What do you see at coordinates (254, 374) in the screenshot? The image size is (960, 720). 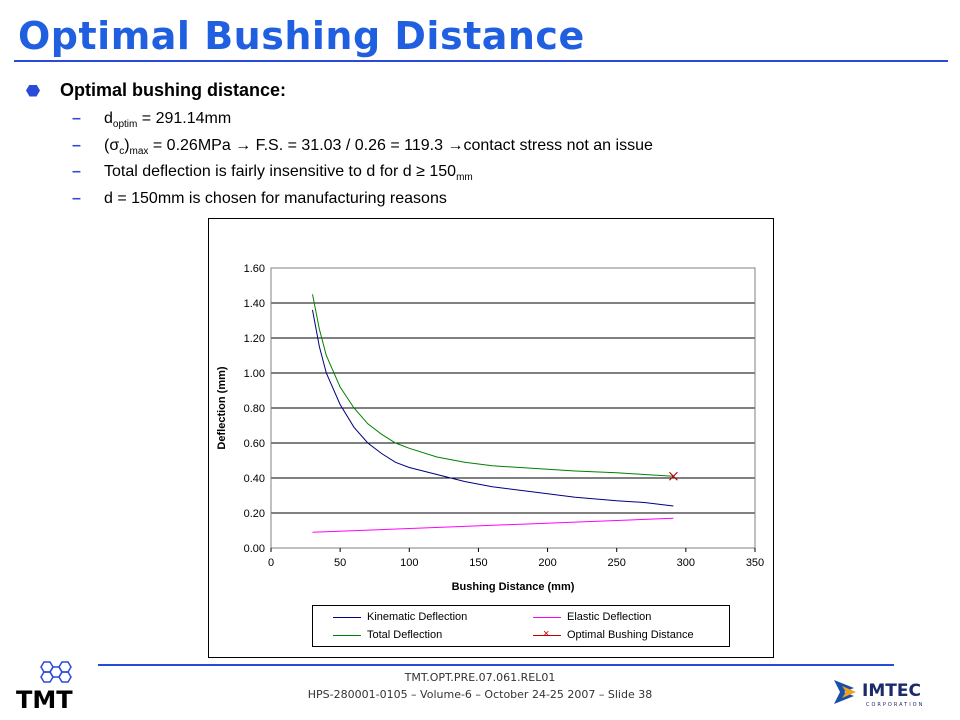 I see `y-tick-label: 1.00` at bounding box center [254, 374].